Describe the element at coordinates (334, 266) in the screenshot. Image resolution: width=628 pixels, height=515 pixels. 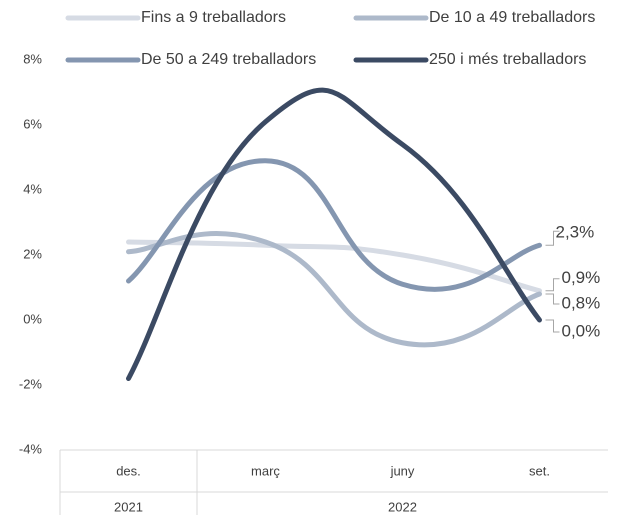
I see `series-line` at that location.